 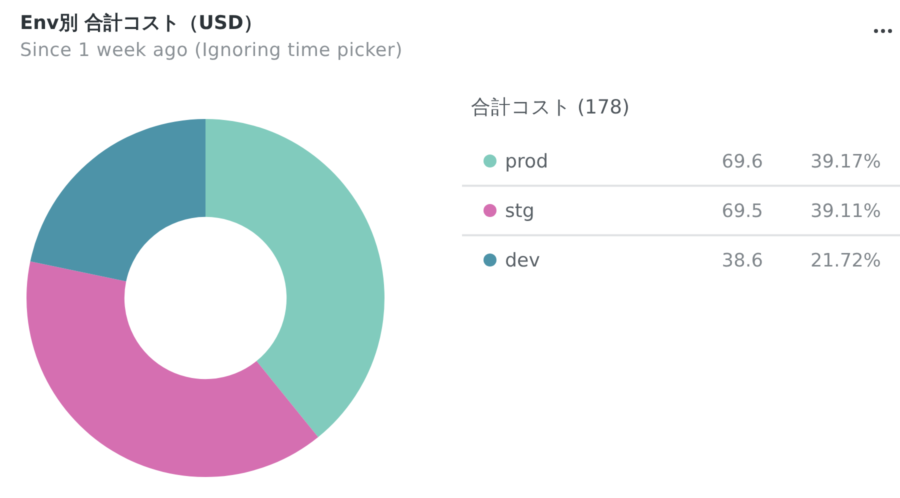 I want to click on chart-title: Env別 合計コスト（USD）, so click(x=141, y=23).